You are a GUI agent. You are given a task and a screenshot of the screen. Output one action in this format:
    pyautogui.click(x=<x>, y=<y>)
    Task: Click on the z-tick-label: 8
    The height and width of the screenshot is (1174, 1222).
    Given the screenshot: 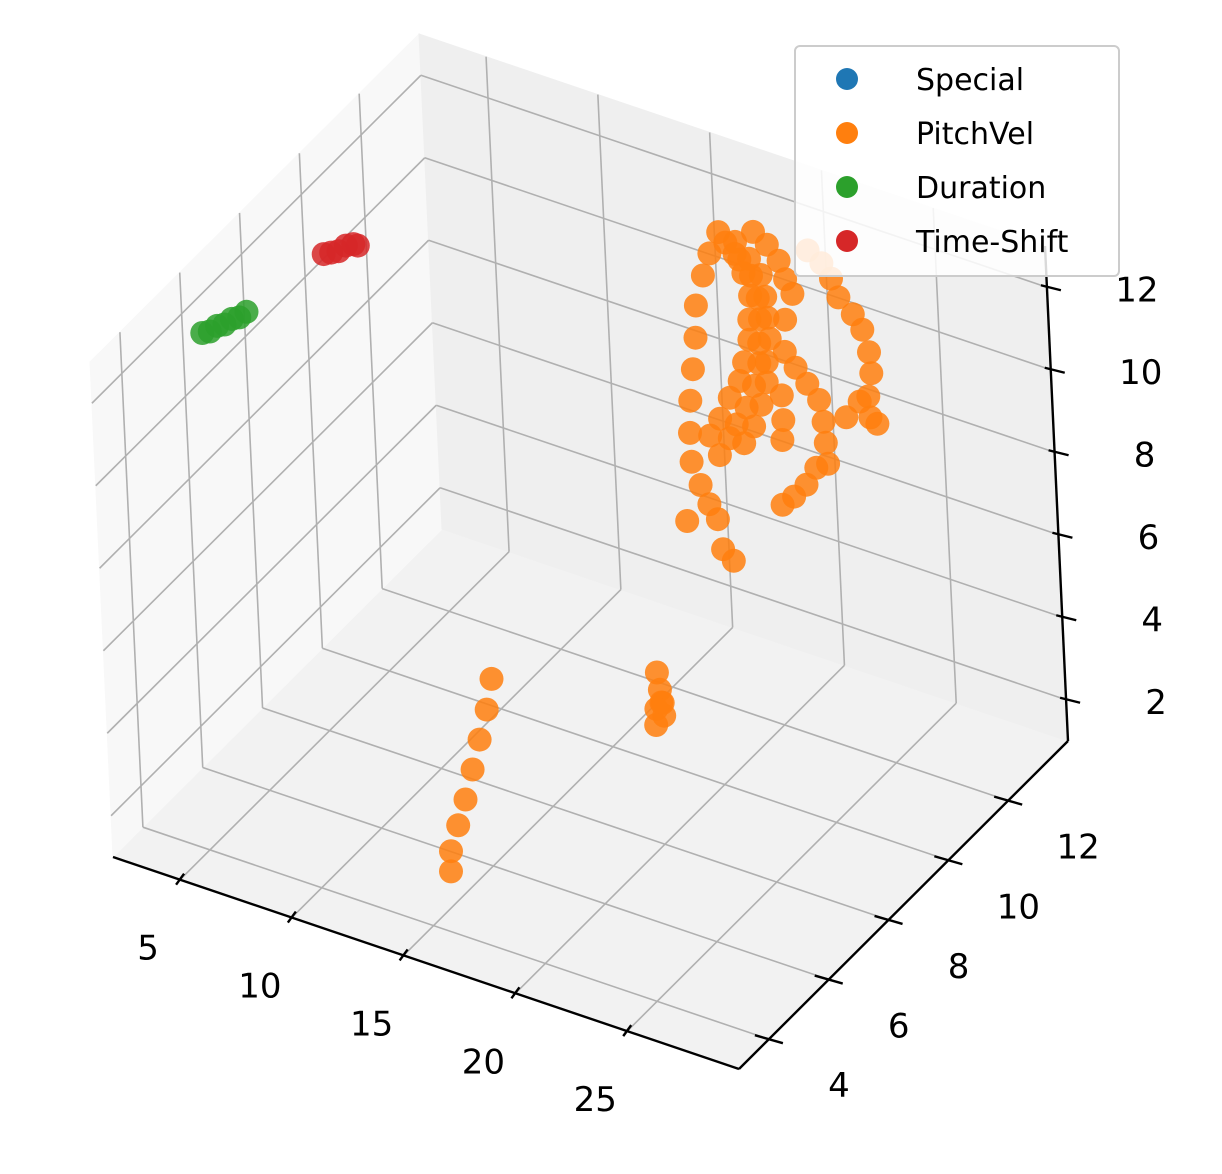 What is the action you would take?
    pyautogui.click(x=1145, y=455)
    